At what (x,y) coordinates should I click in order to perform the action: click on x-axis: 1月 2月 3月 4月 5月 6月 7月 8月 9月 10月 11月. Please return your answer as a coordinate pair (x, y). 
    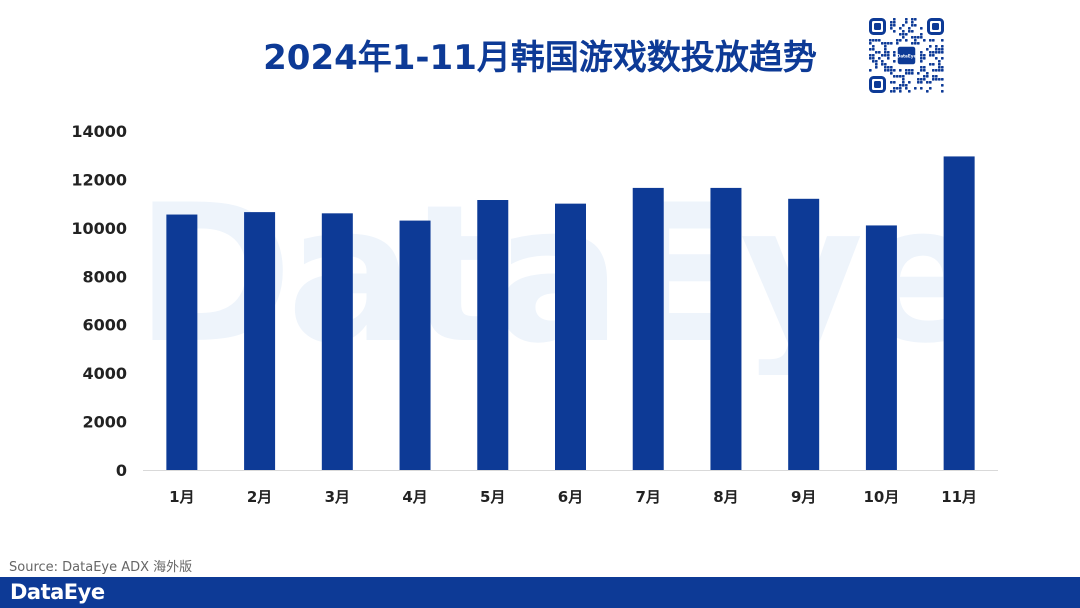
    Looking at the image, I should click on (570, 488).